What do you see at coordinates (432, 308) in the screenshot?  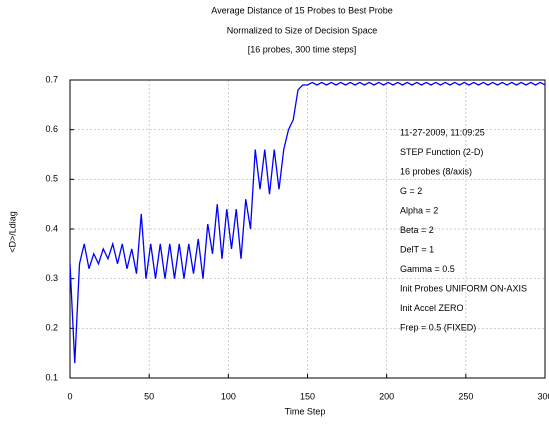 I see `annotation: Init Accel ZERO` at bounding box center [432, 308].